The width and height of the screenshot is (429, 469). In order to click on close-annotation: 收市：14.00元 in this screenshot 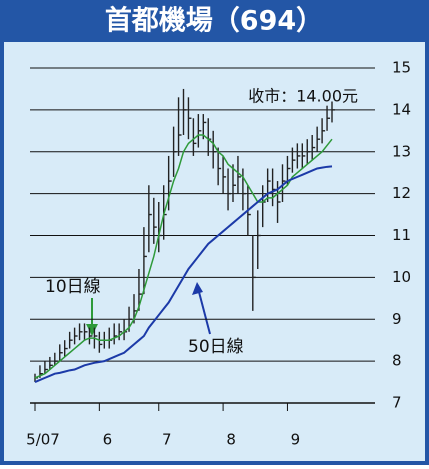, I will do `click(303, 96)`.